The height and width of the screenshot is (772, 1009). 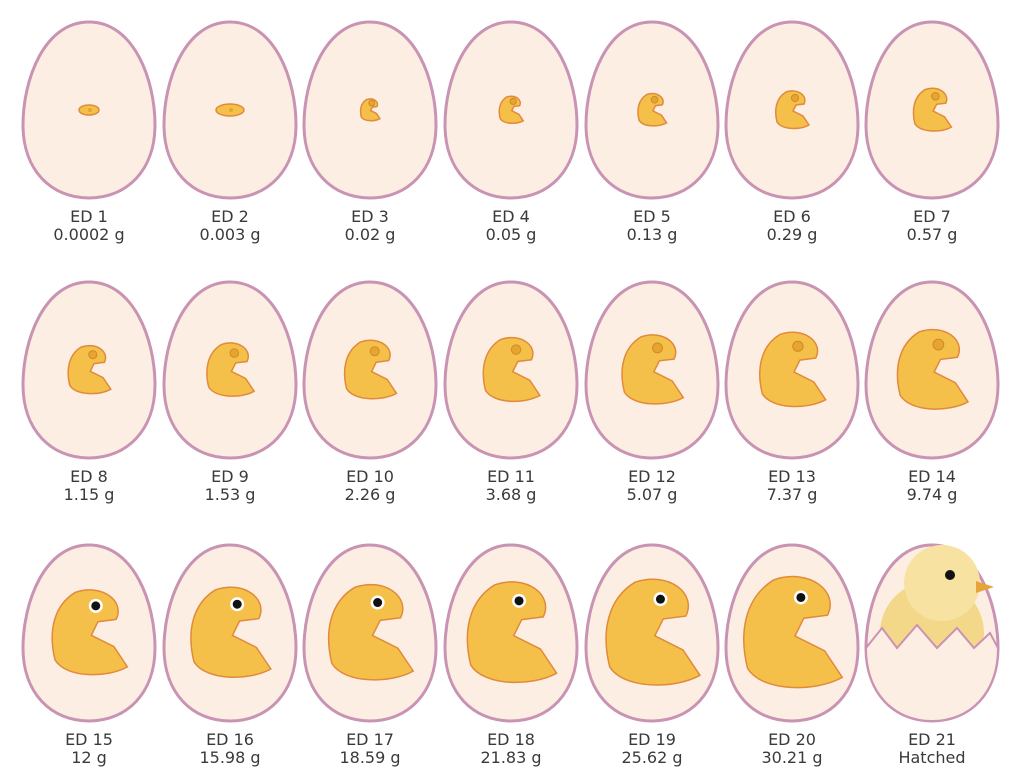 I want to click on stage-weight: 0.0002 g, so click(x=88, y=234).